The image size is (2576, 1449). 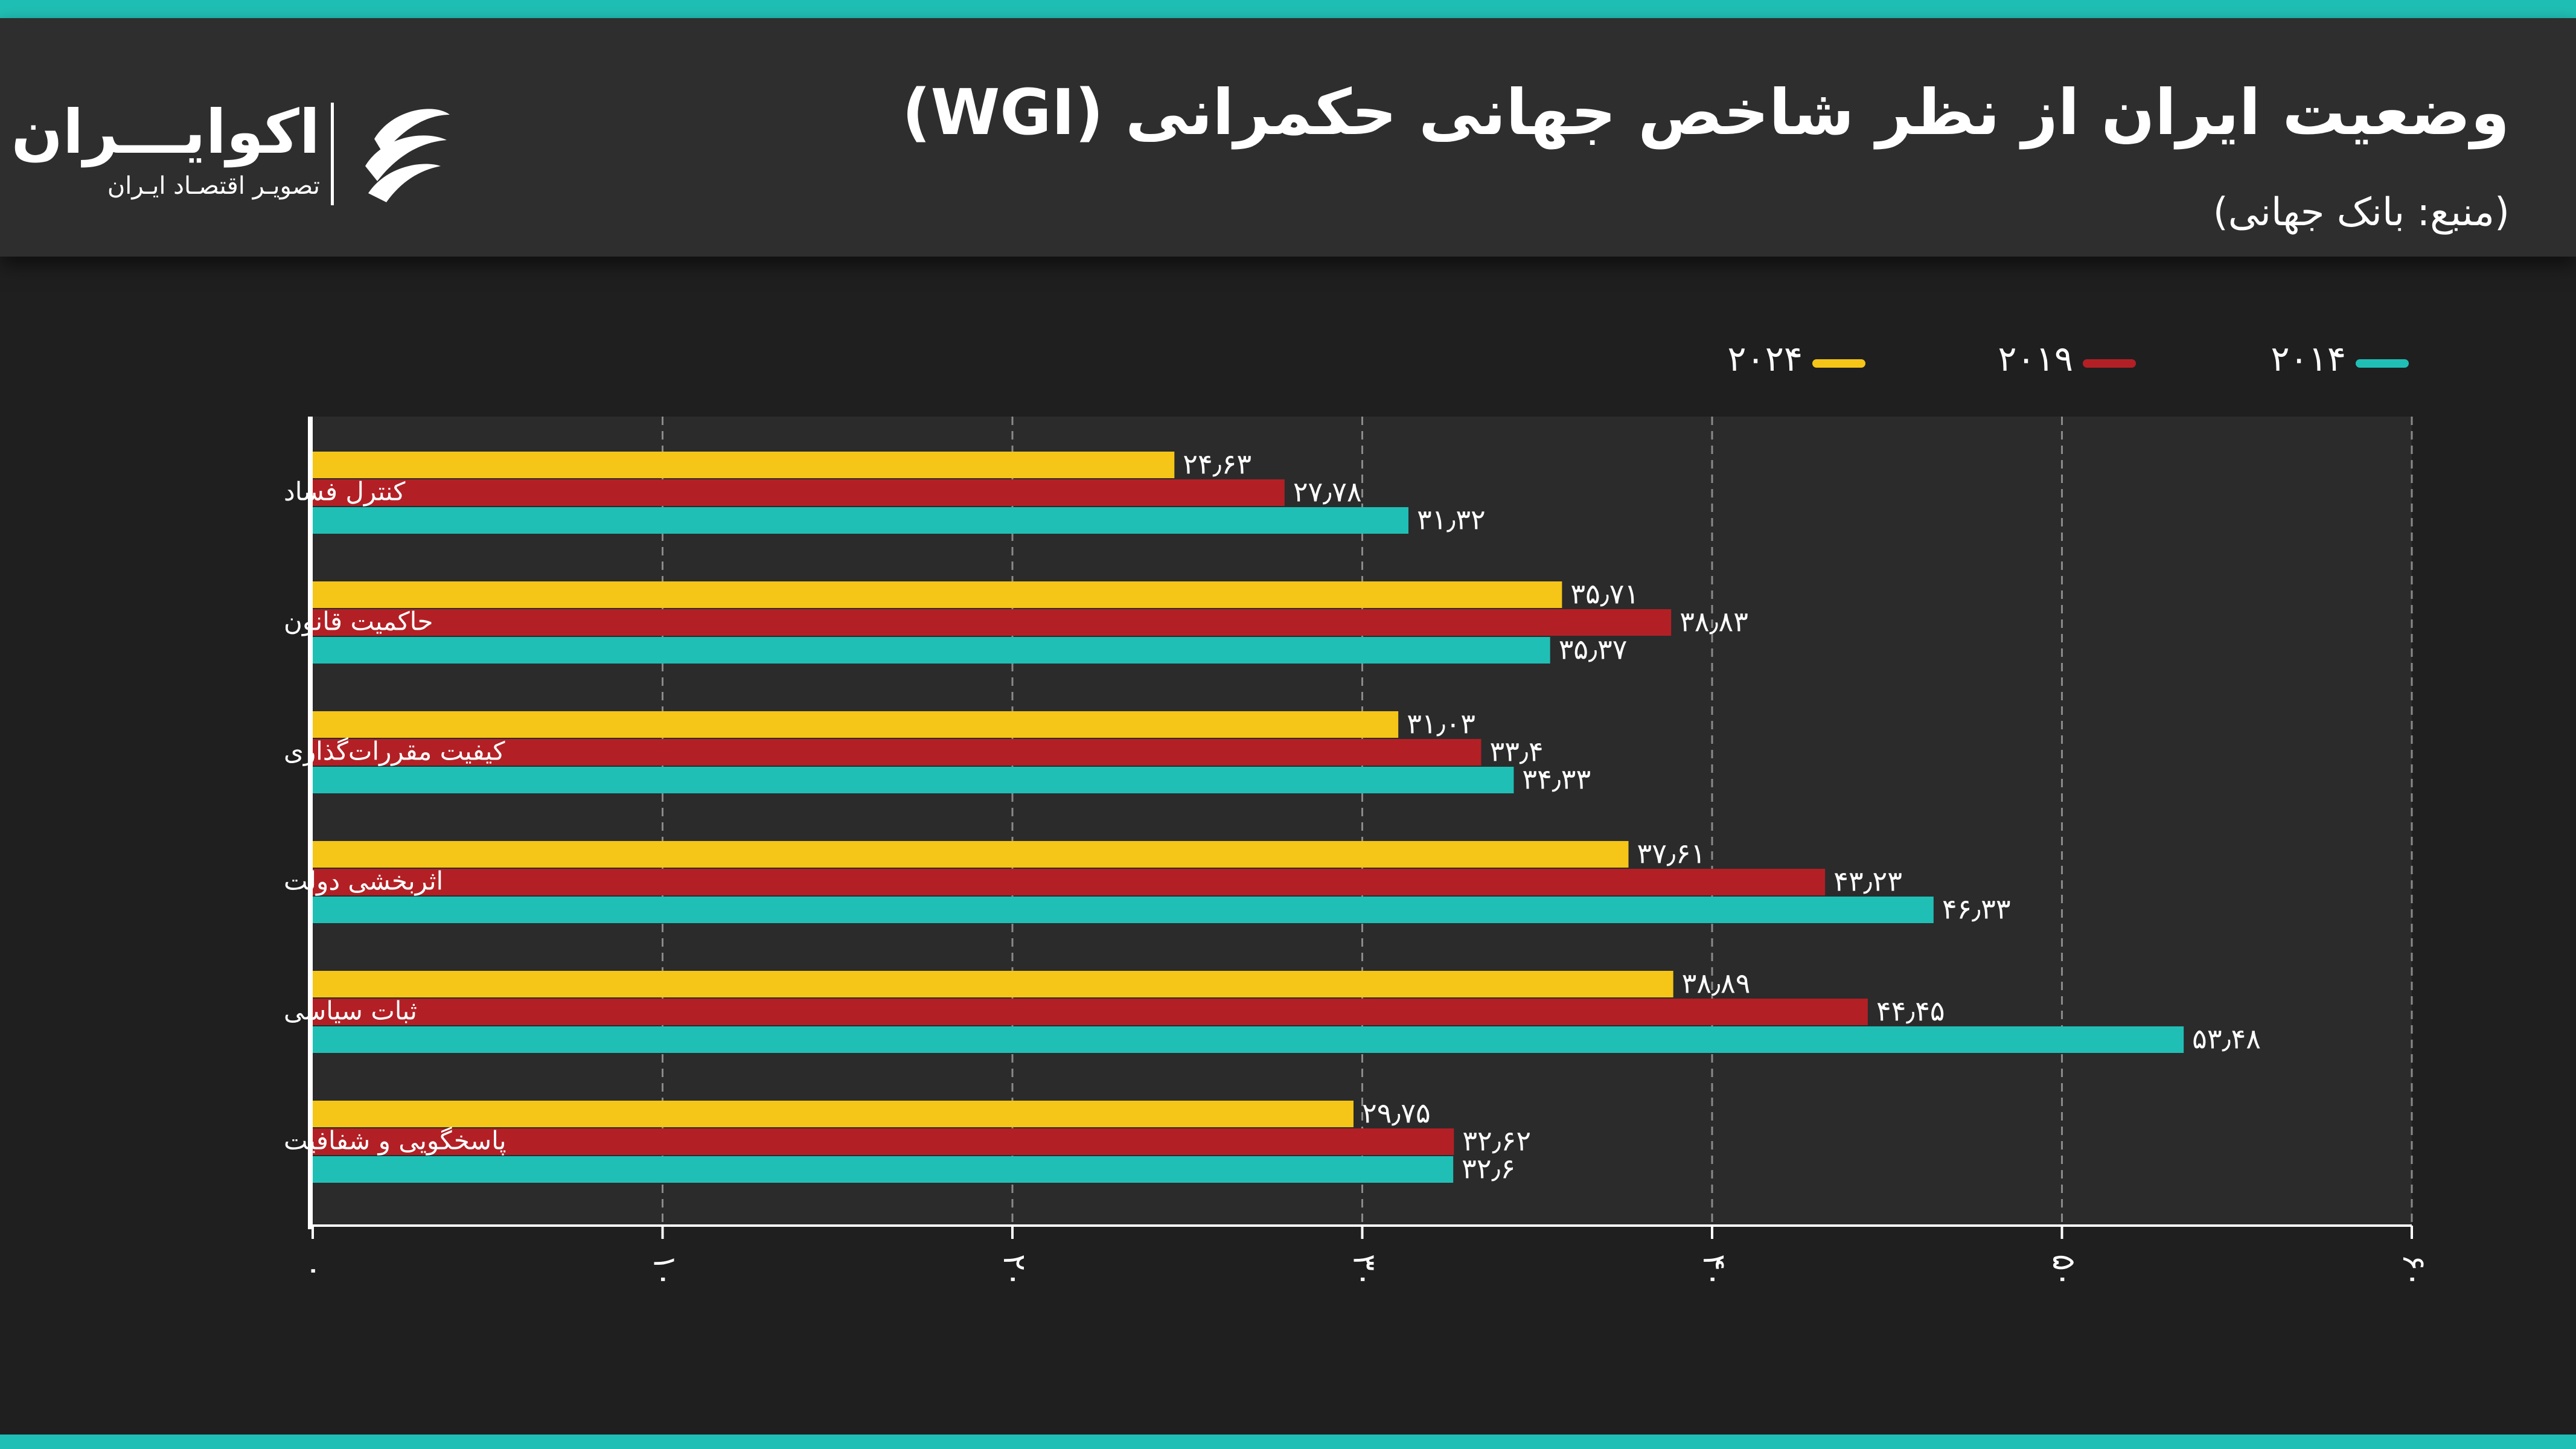 What do you see at coordinates (665, 1271) in the screenshot?
I see `x-tick-label: ۱۰` at bounding box center [665, 1271].